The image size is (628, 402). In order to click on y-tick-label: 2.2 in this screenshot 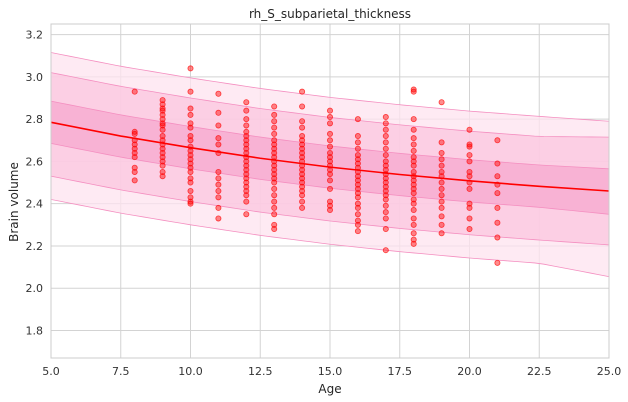, I will do `click(35, 246)`.